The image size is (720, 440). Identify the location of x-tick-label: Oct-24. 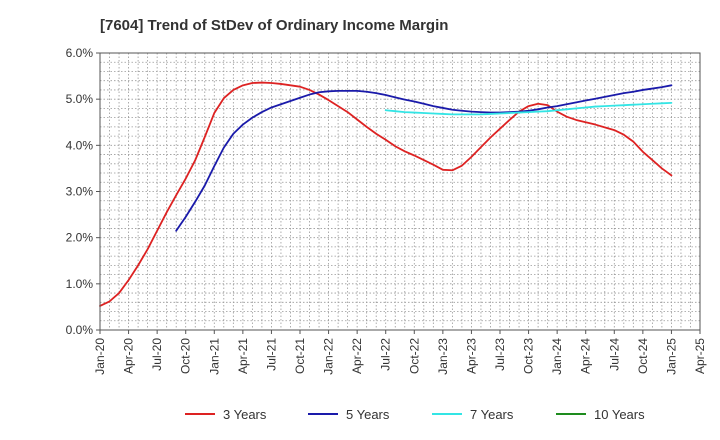
(643, 356).